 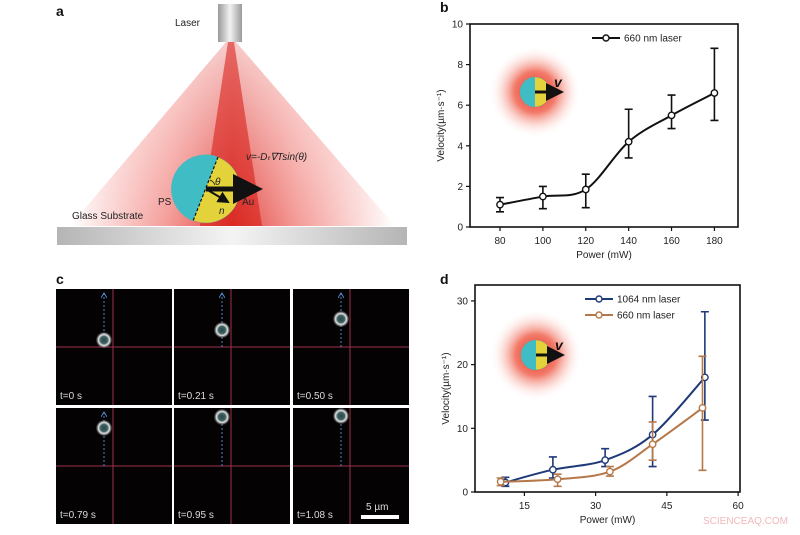 I want to click on watermark: SCIENCEAQ.COM, so click(x=745, y=521).